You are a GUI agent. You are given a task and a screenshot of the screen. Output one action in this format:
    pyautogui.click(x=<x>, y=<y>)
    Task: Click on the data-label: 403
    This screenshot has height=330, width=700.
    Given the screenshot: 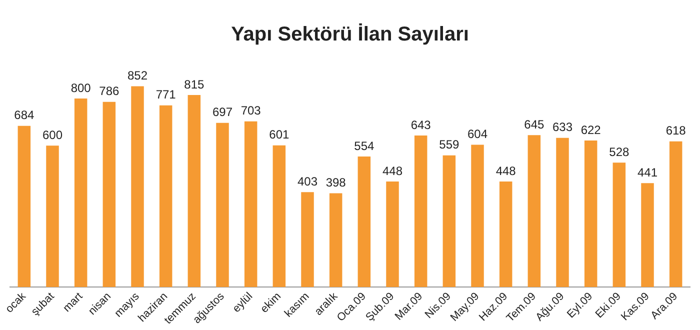 What is the action you would take?
    pyautogui.click(x=307, y=181)
    